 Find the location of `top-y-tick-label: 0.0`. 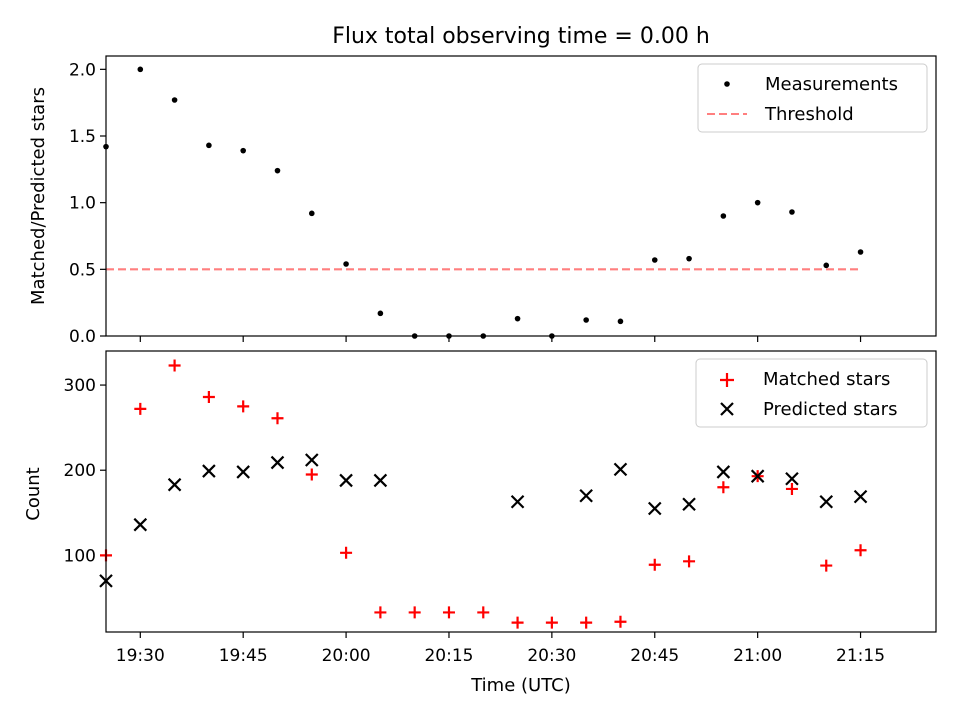

top-y-tick-label: 0.0 is located at coordinates (82, 337).